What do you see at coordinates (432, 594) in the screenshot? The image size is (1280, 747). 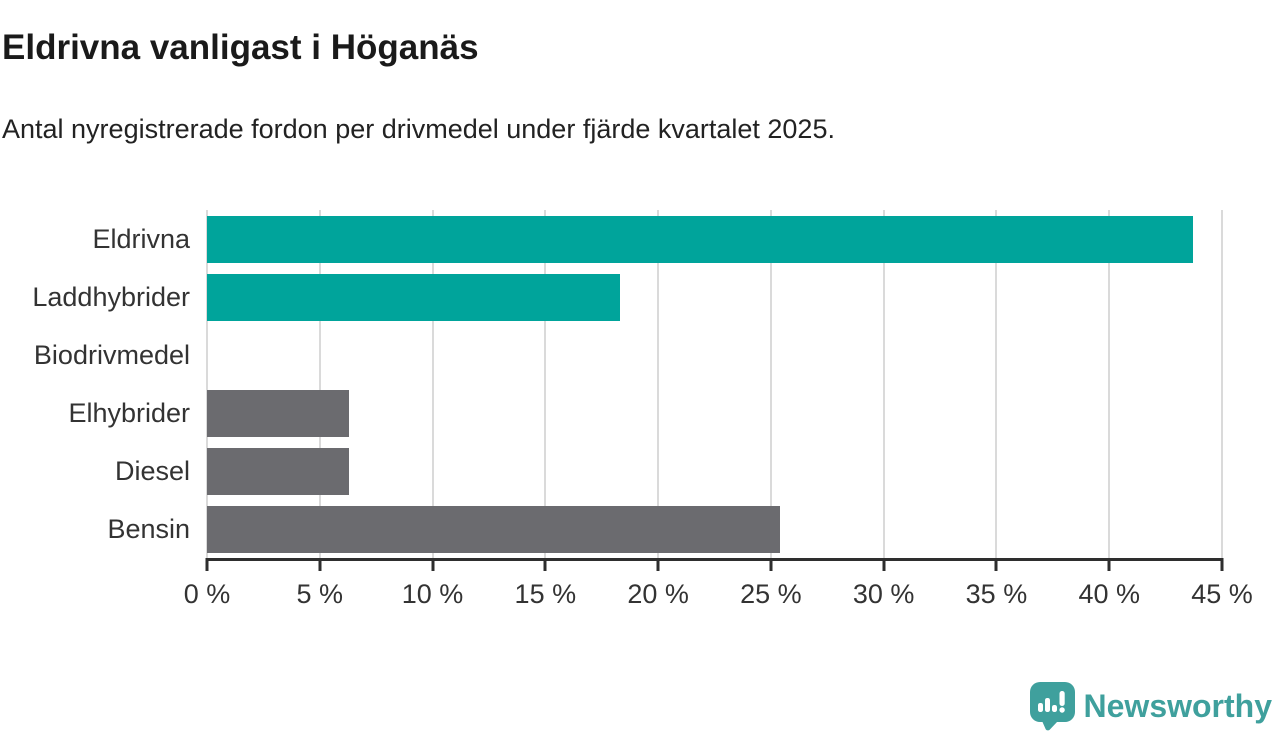 I see `x-tick-label: 10 %` at bounding box center [432, 594].